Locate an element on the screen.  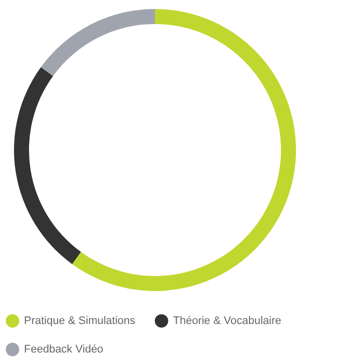
legend-label: Feedback Vidéo is located at coordinates (64, 350).